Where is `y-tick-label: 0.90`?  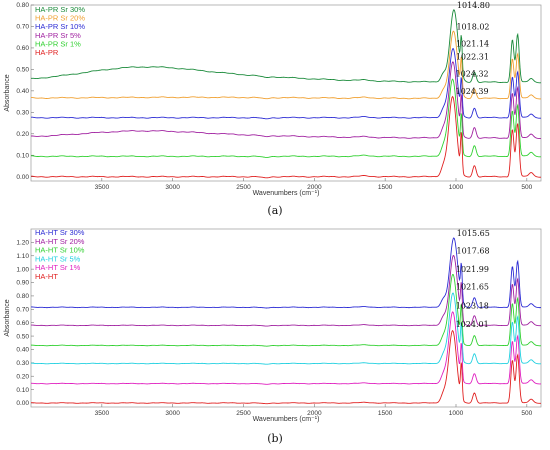
y-tick-label: 0.90 is located at coordinates (22, 283).